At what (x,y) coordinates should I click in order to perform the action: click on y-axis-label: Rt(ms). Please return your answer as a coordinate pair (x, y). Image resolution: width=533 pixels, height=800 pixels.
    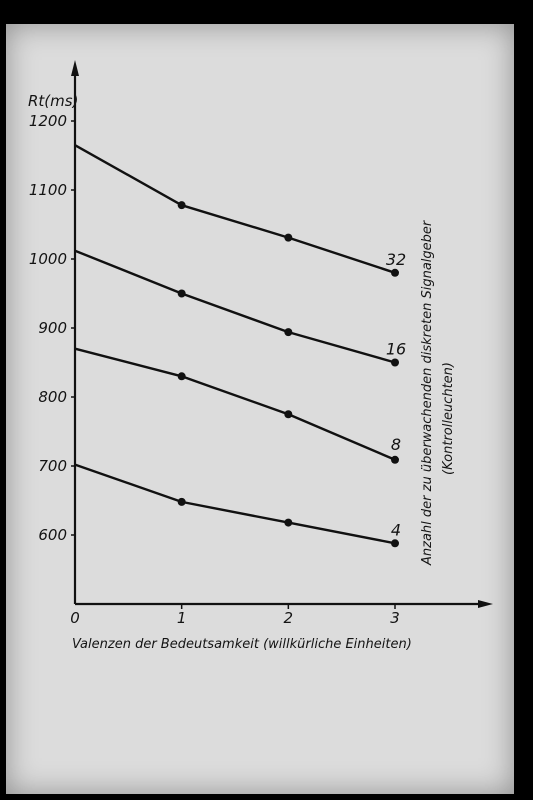
    Looking at the image, I should click on (53, 101).